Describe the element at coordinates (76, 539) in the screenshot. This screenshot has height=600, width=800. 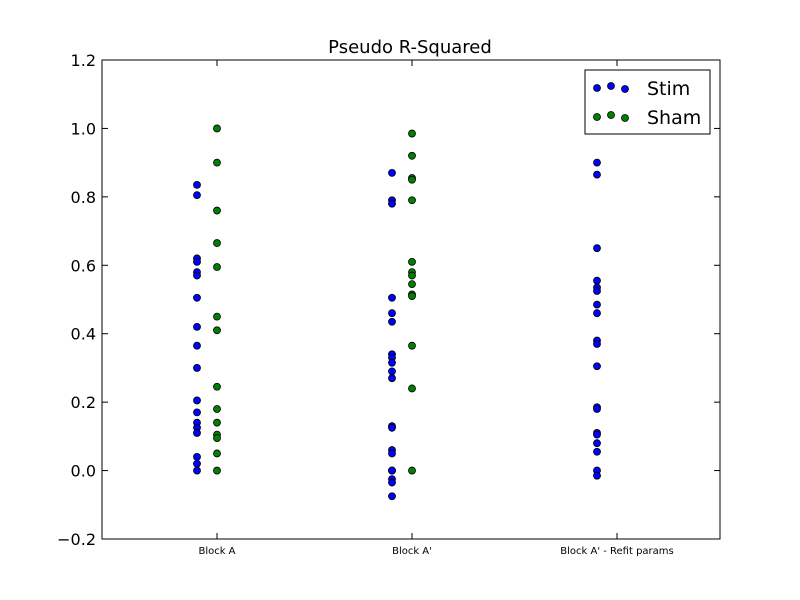
I see `ytick-label-0: −0.2` at that location.